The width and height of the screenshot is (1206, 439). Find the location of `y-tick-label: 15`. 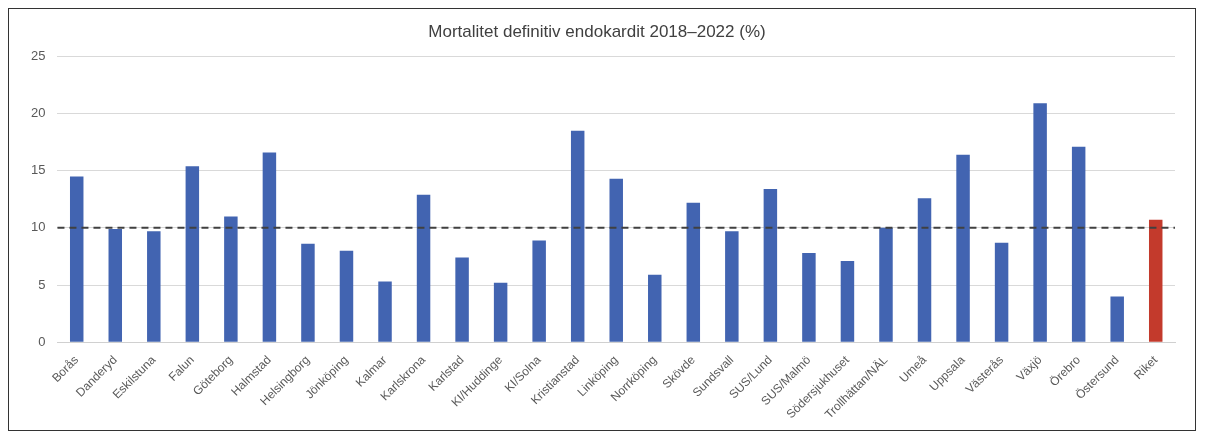

y-tick-label: 15 is located at coordinates (38, 170).